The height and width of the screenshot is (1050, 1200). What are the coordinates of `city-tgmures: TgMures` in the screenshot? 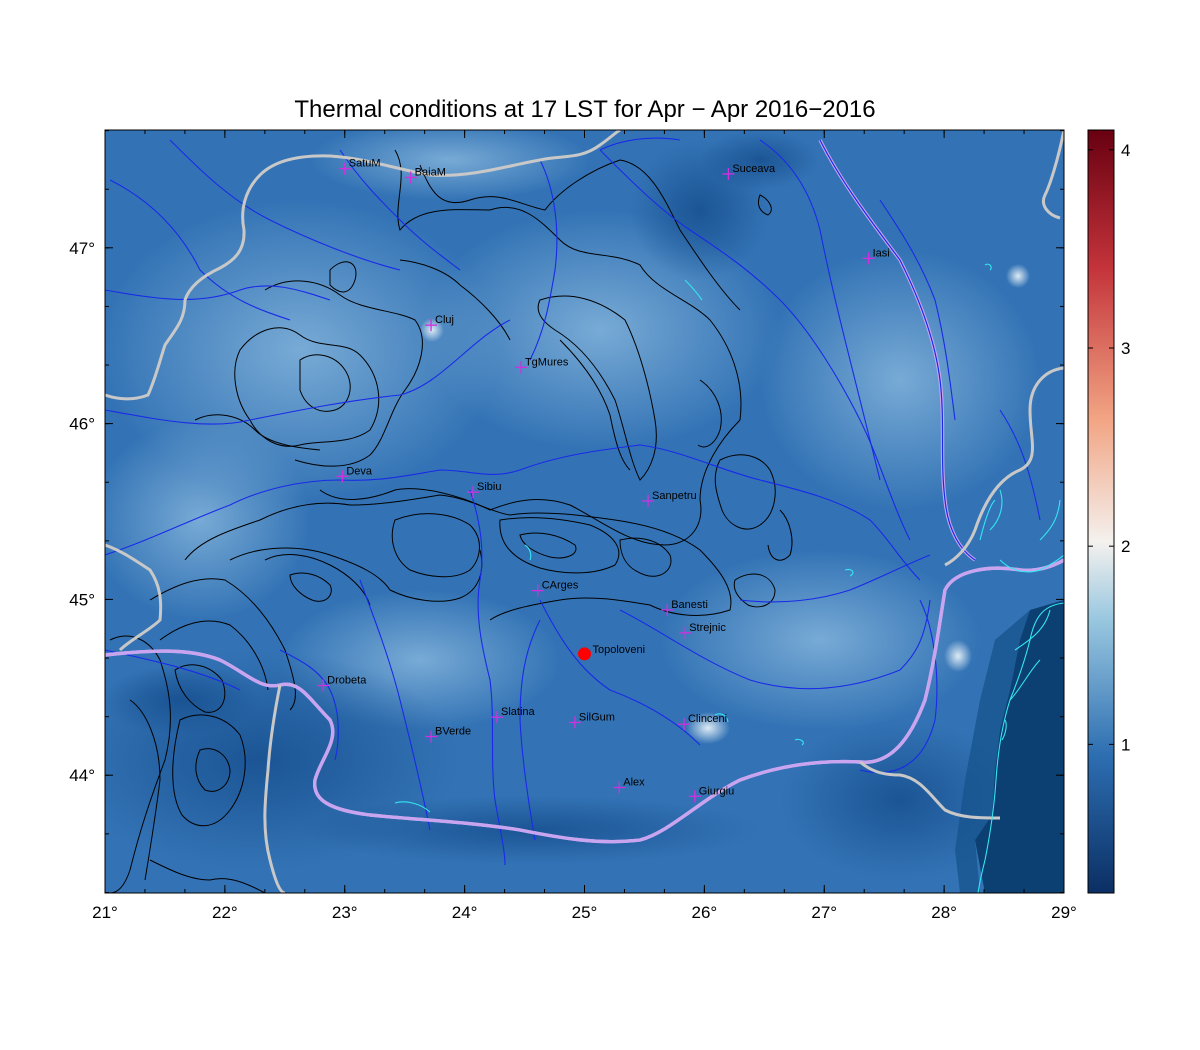 It's located at (541, 365).